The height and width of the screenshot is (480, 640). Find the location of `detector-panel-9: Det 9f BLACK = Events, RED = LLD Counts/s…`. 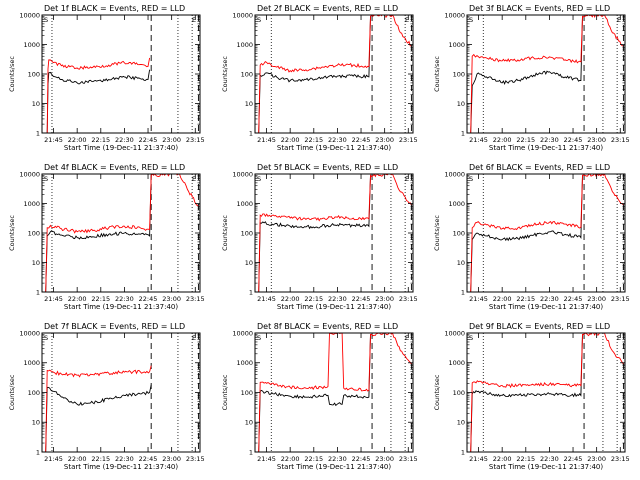

detector-panel-9: Det 9f BLACK = Events, RED = LLD Counts/s… is located at coordinates (531, 396).